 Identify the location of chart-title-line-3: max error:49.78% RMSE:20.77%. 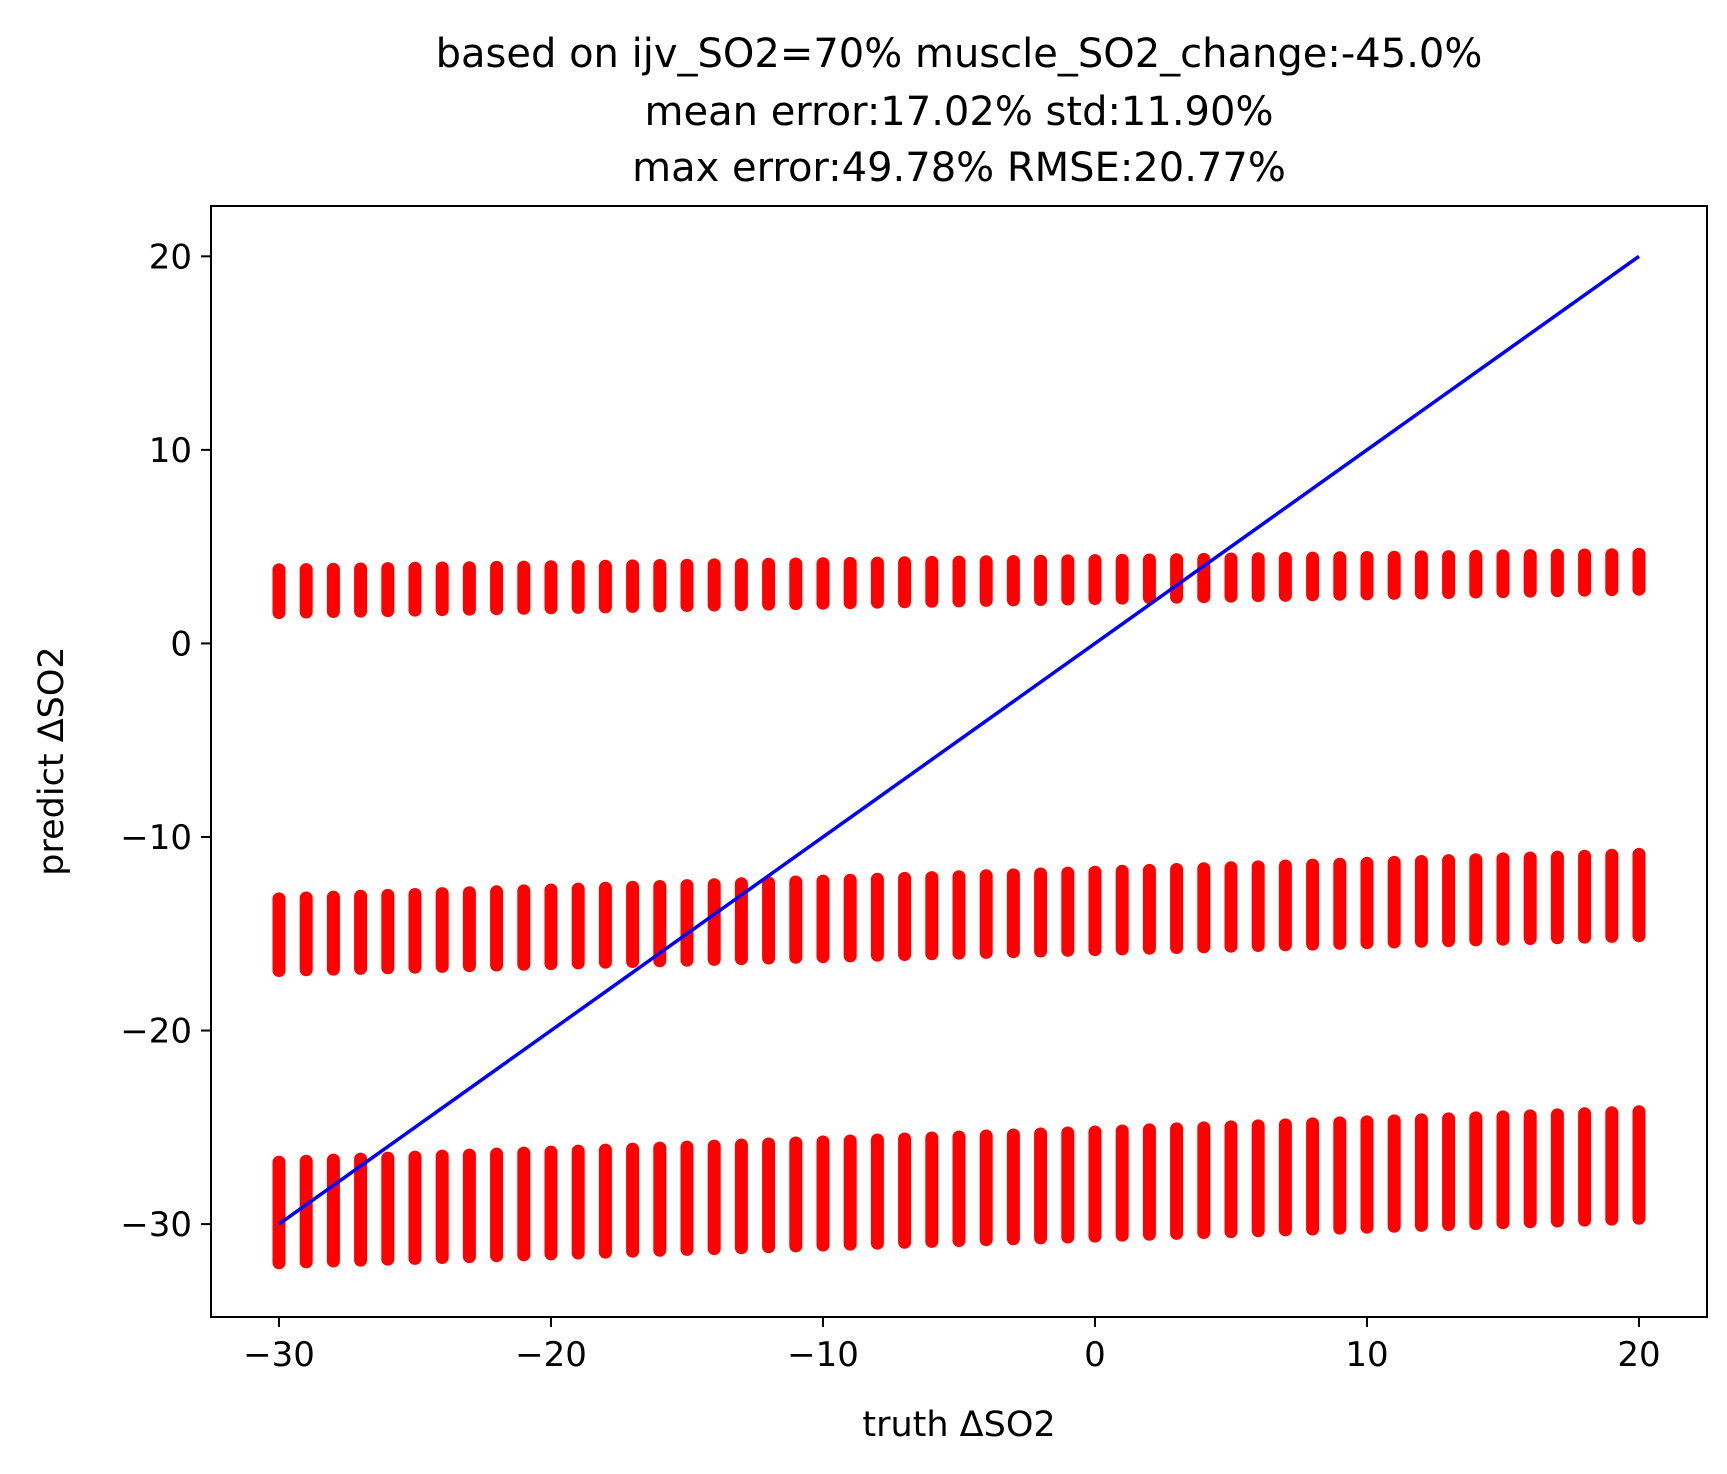
(959, 168).